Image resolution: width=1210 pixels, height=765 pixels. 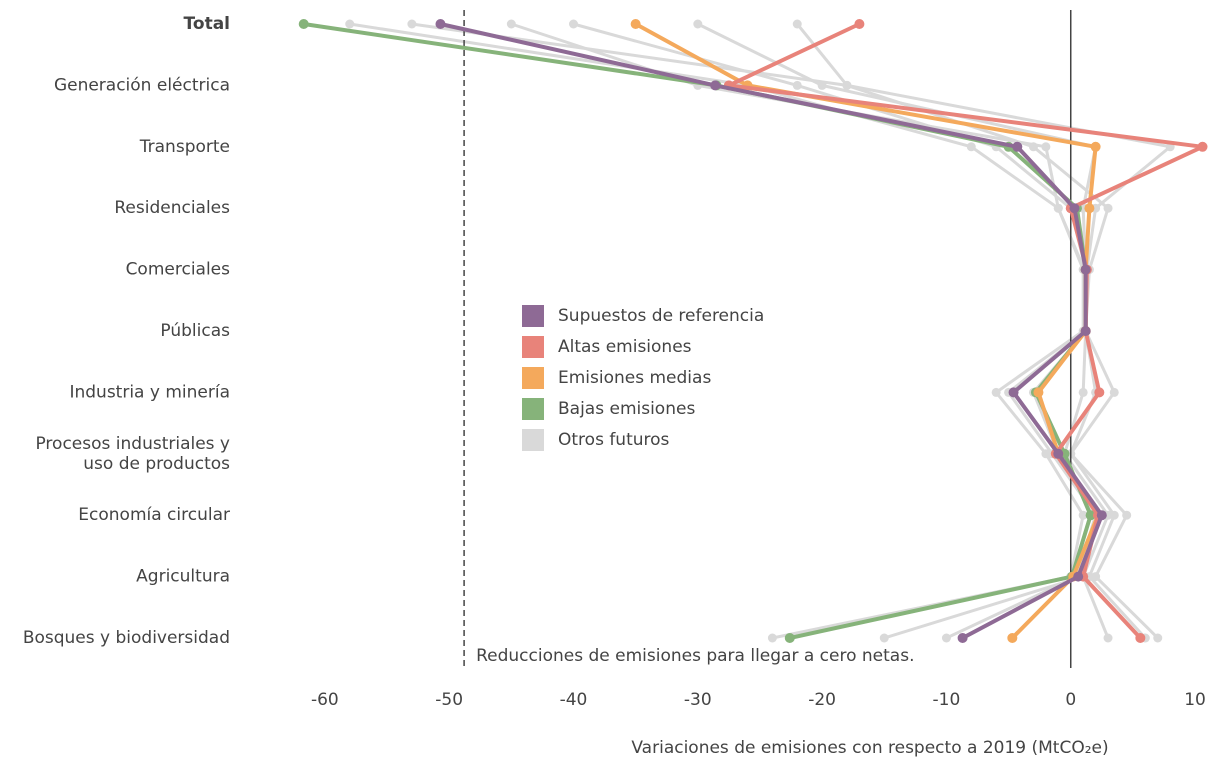 What do you see at coordinates (195, 331) in the screenshot?
I see `category-label: Públicas` at bounding box center [195, 331].